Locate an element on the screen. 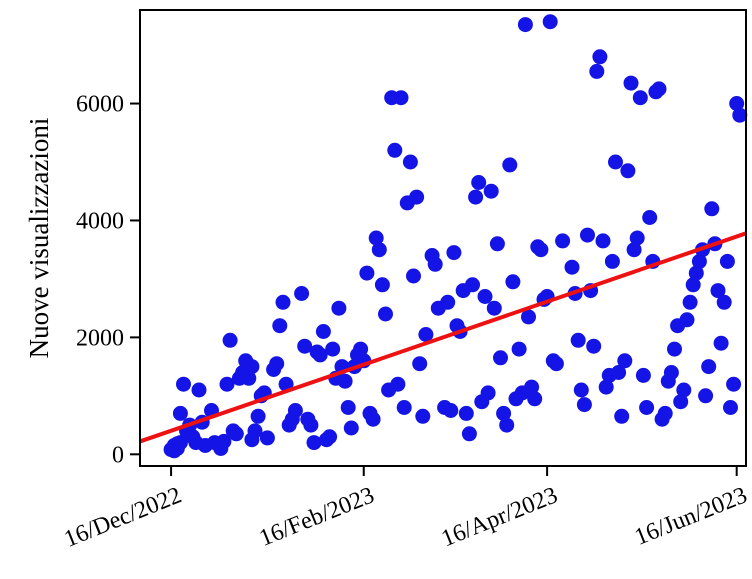 This screenshot has height=579, width=752. x-tick-label: 16/Apr/2023 is located at coordinates (499, 517).